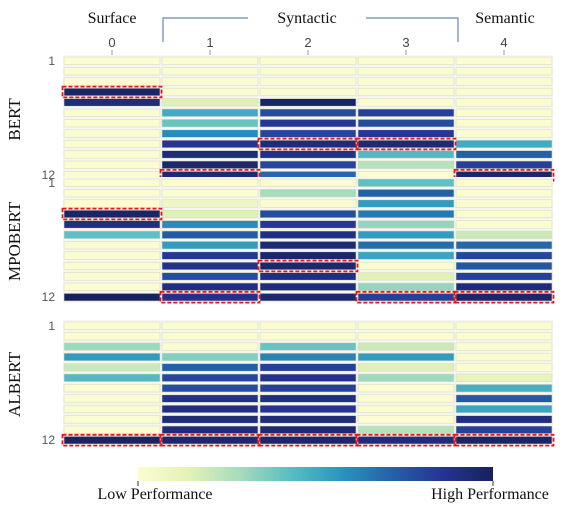 This screenshot has width=562, height=505. Describe the element at coordinates (14, 384) in the screenshot. I see `model-label-albert: ALBERT` at that location.